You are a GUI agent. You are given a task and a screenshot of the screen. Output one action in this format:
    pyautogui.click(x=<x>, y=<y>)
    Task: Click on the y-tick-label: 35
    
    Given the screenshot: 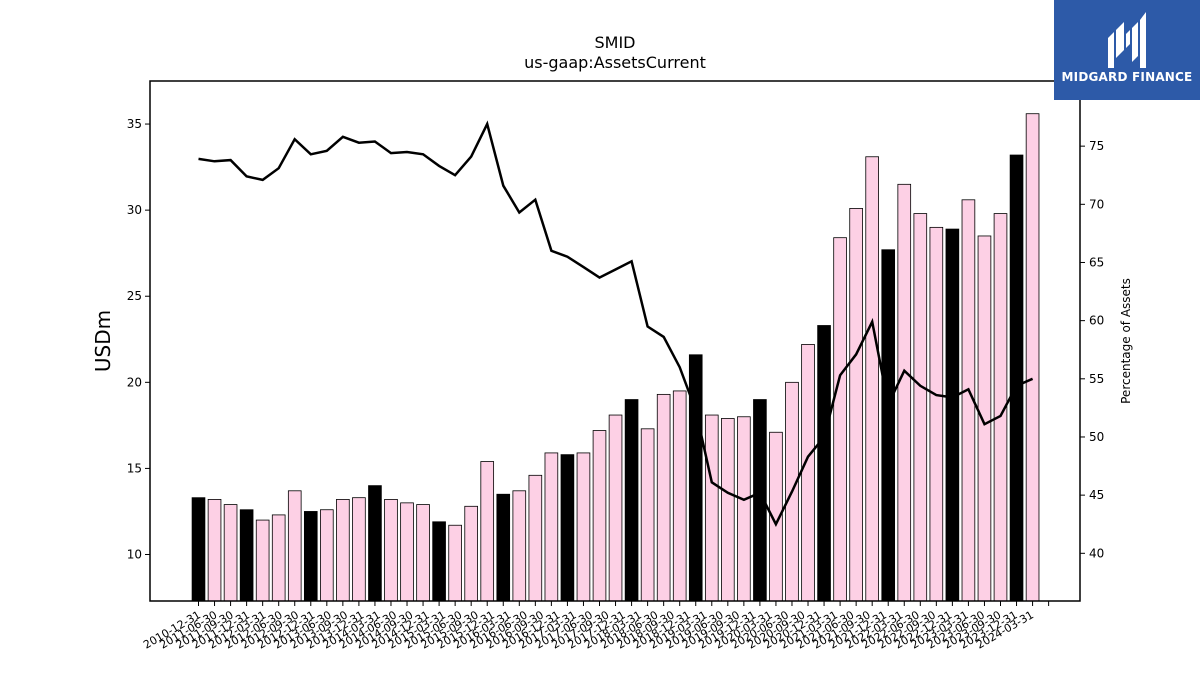 What is the action you would take?
    pyautogui.click(x=134, y=124)
    